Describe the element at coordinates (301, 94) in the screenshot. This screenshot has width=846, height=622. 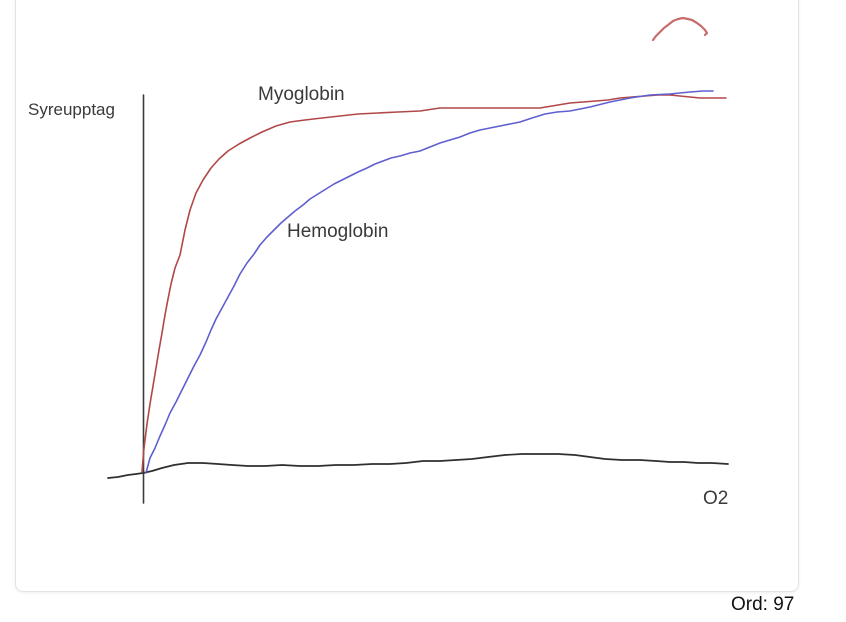
I see `myoglobin-curve-label: Myoglobin` at that location.